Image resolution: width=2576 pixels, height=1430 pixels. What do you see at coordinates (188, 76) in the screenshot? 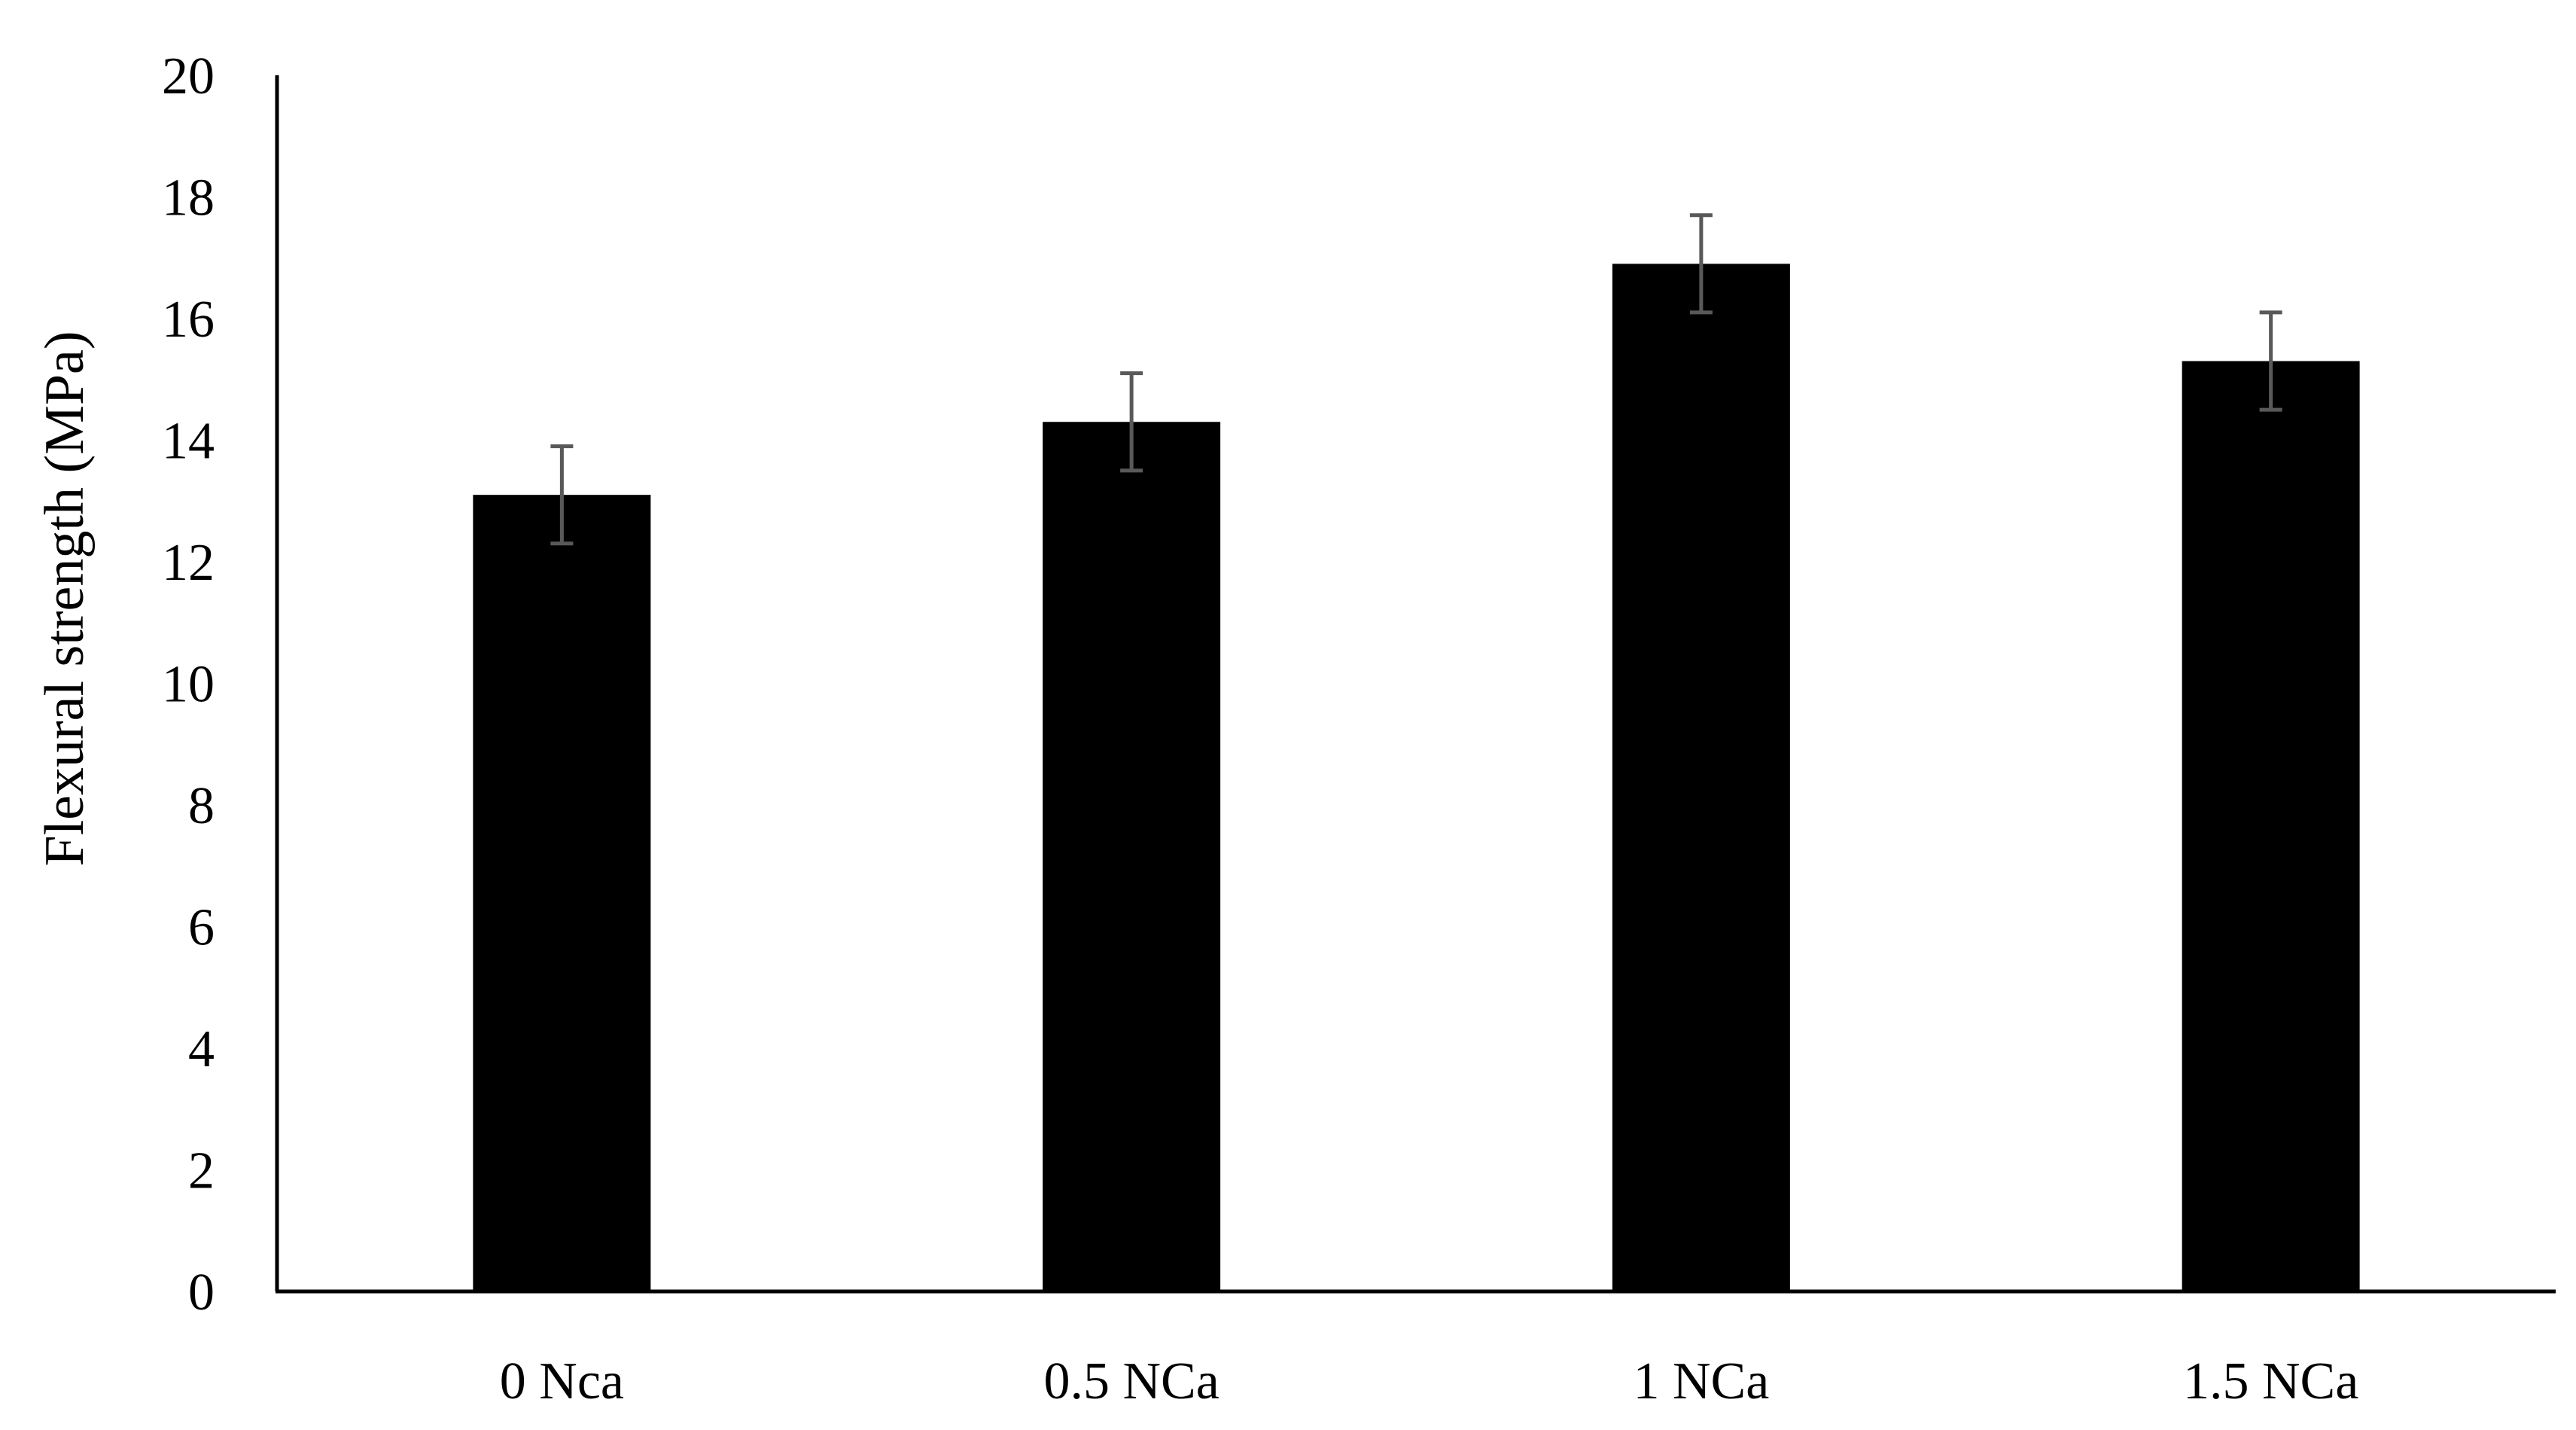
I see `y-tick-label-20: 20` at bounding box center [188, 76].